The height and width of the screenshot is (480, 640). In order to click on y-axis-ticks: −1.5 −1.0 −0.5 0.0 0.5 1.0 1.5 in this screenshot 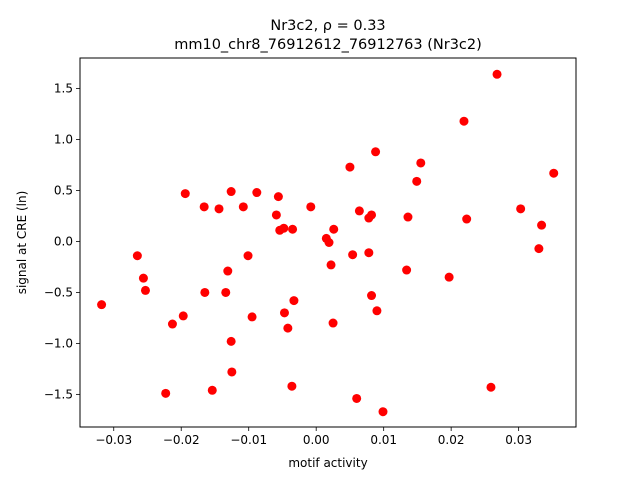, I will do `click(62, 241)`.